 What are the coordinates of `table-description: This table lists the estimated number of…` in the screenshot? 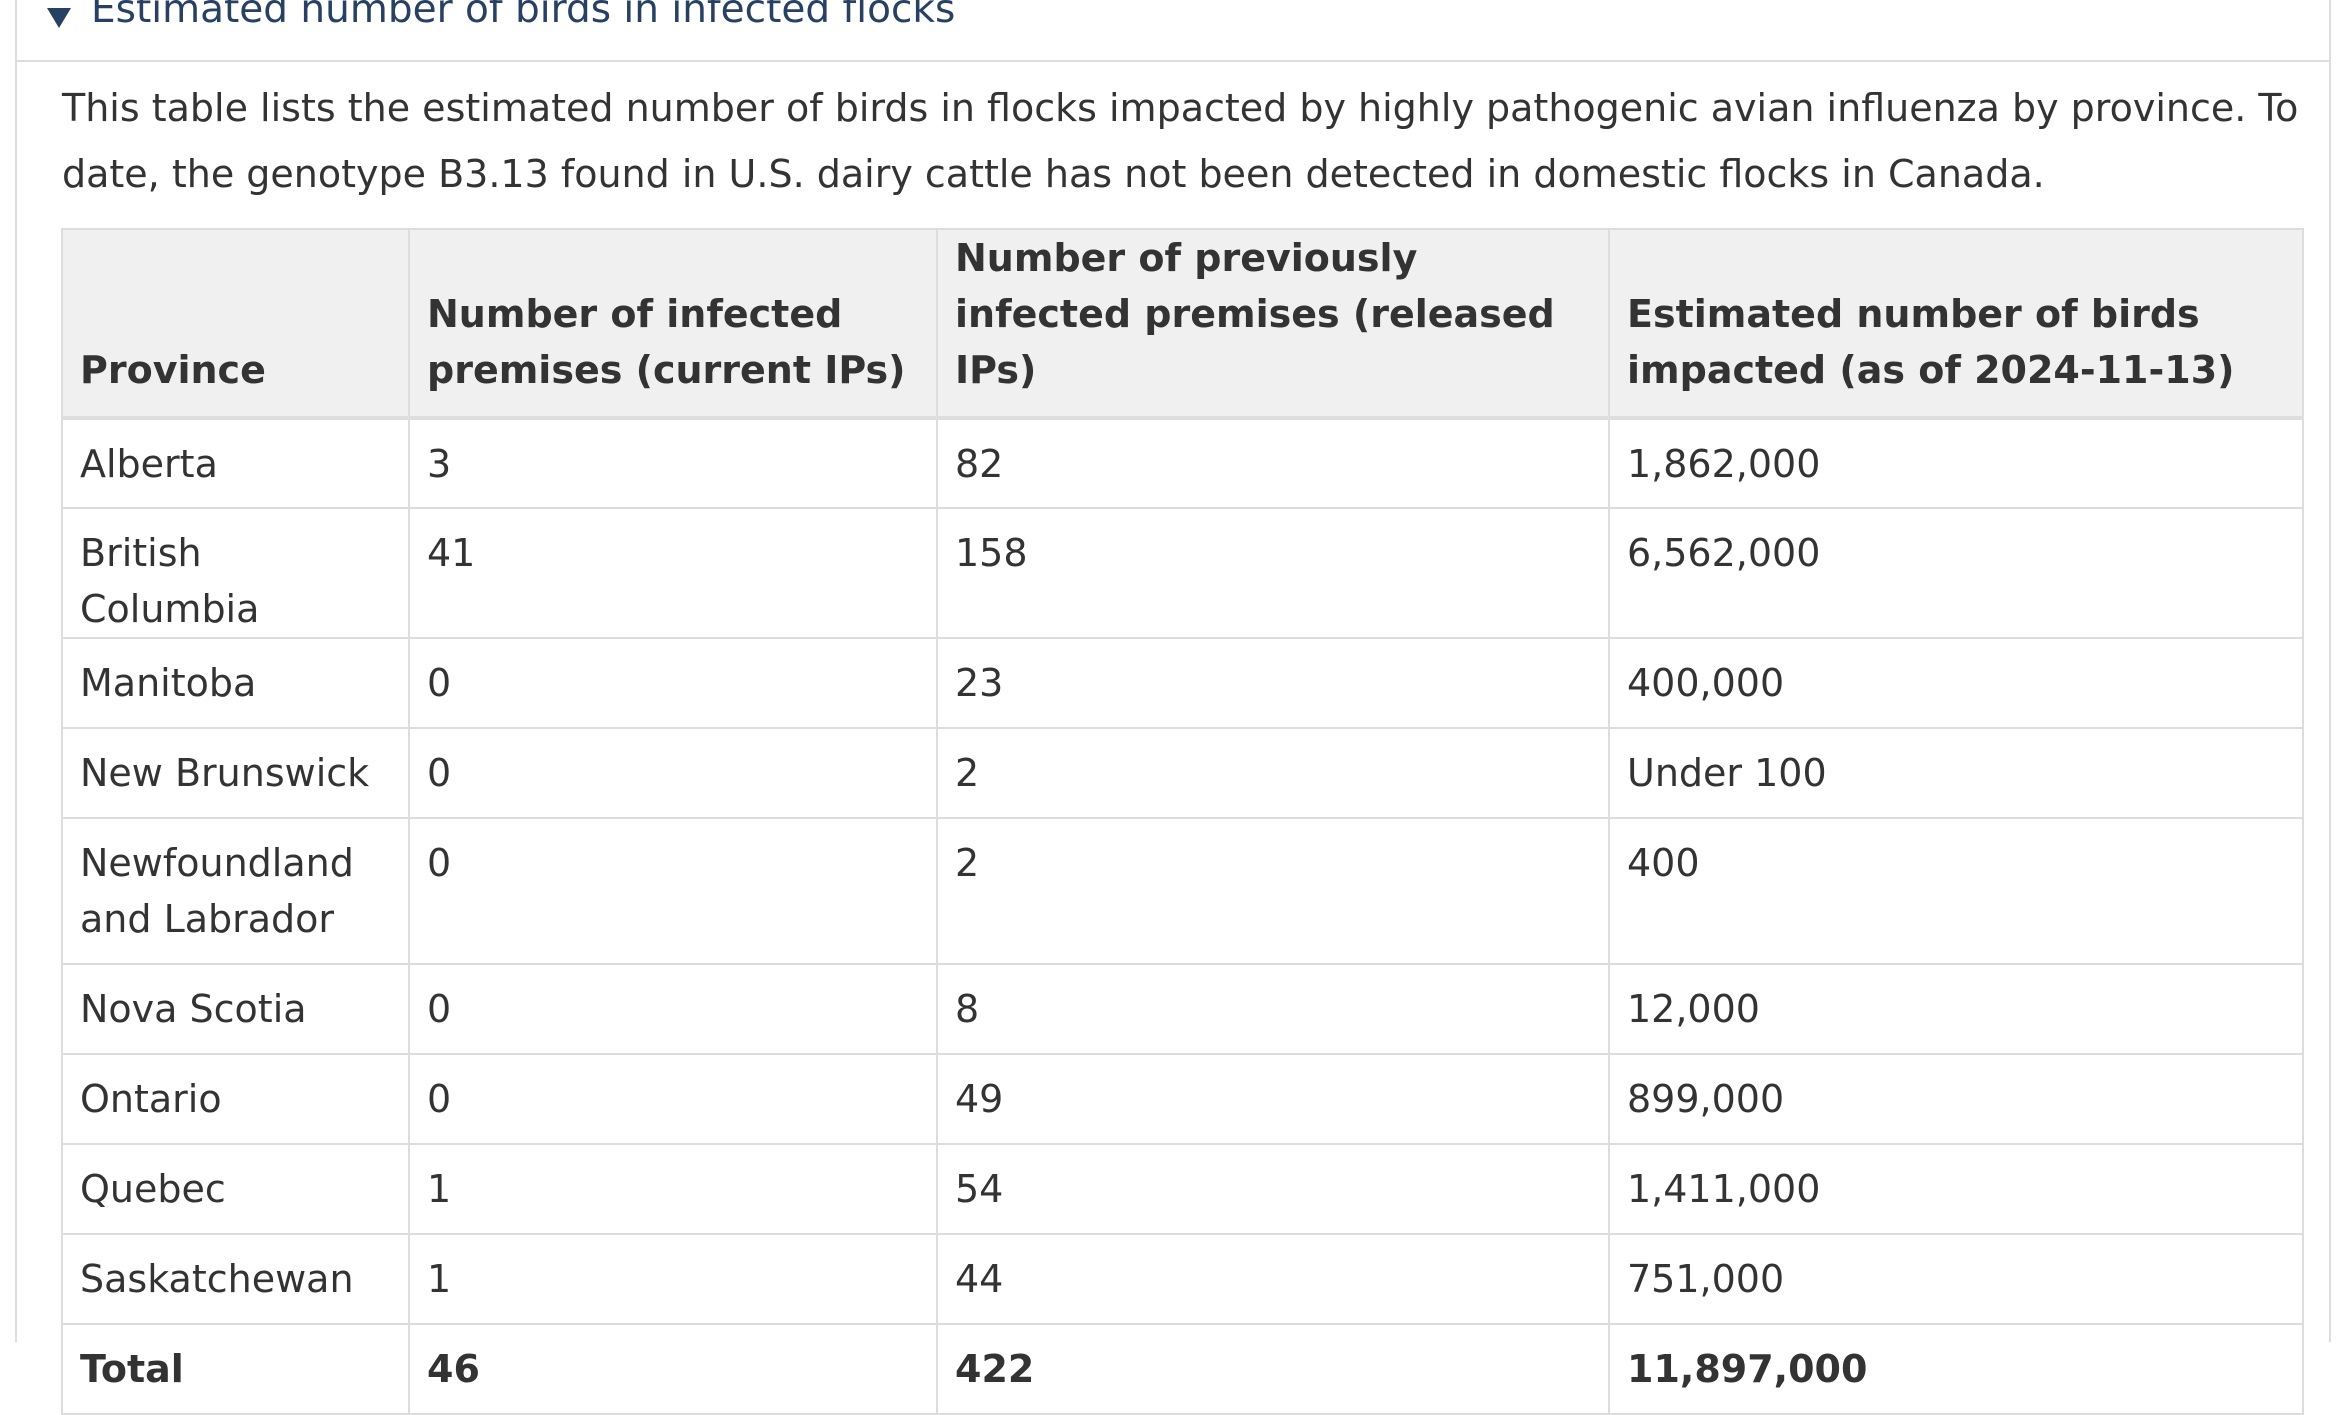 It's located at (1180, 141).